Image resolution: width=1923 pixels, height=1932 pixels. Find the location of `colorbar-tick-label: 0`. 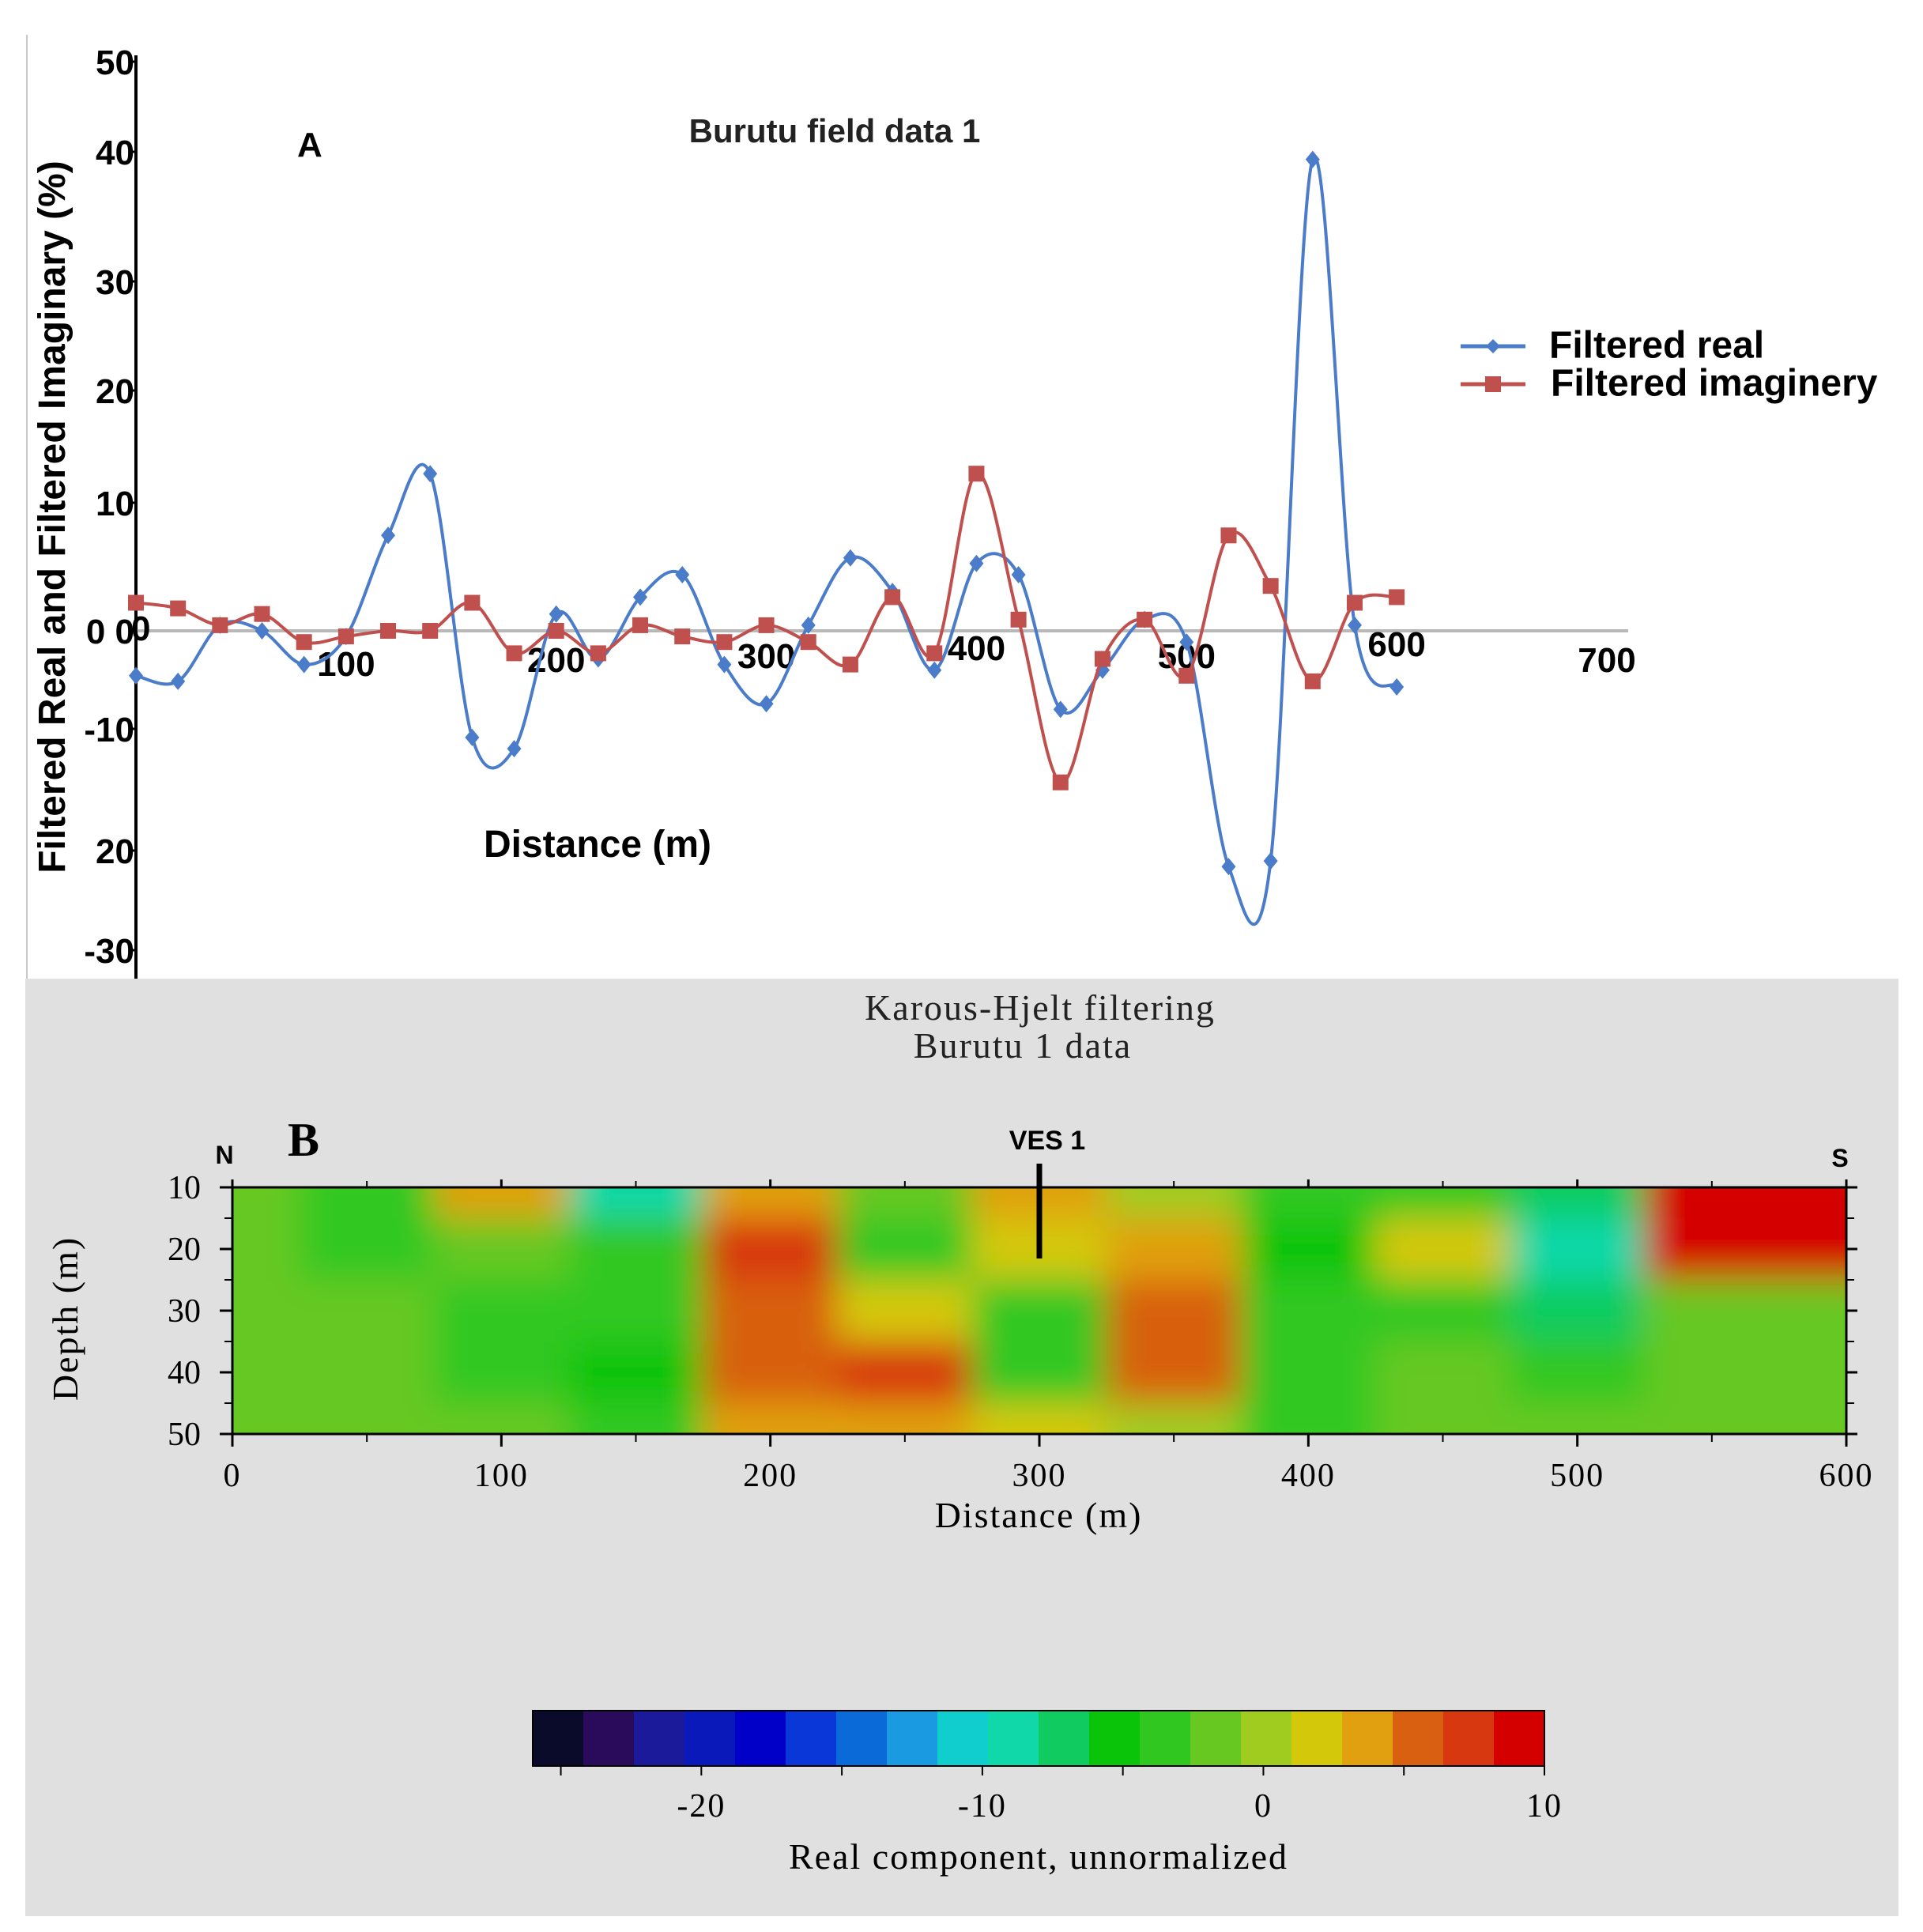

colorbar-tick-label: 0 is located at coordinates (1263, 1806).